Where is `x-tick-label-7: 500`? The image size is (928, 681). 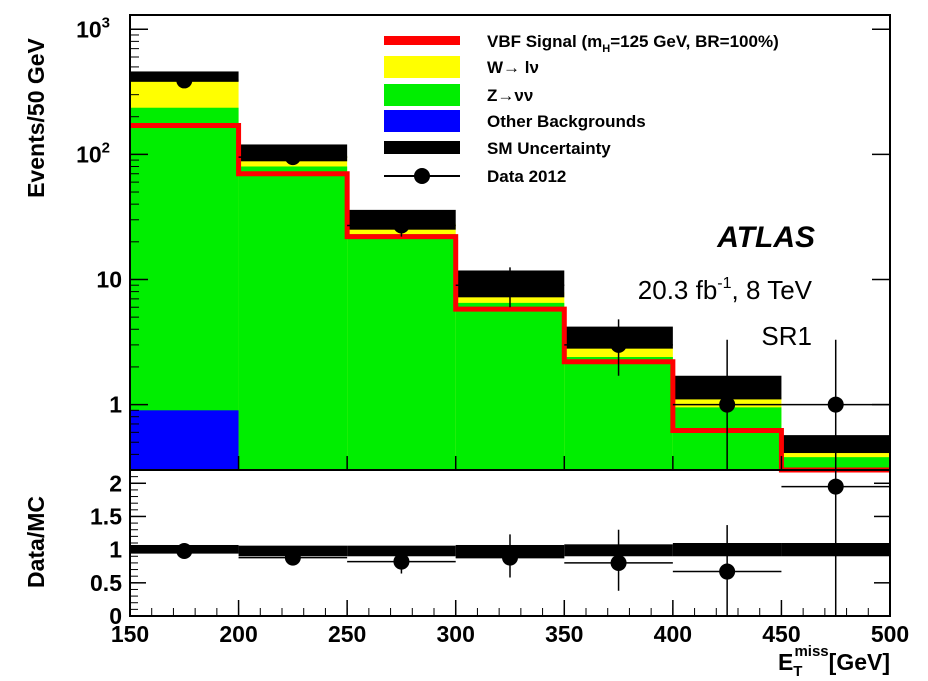
x-tick-label-7: 500 is located at coordinates (890, 634).